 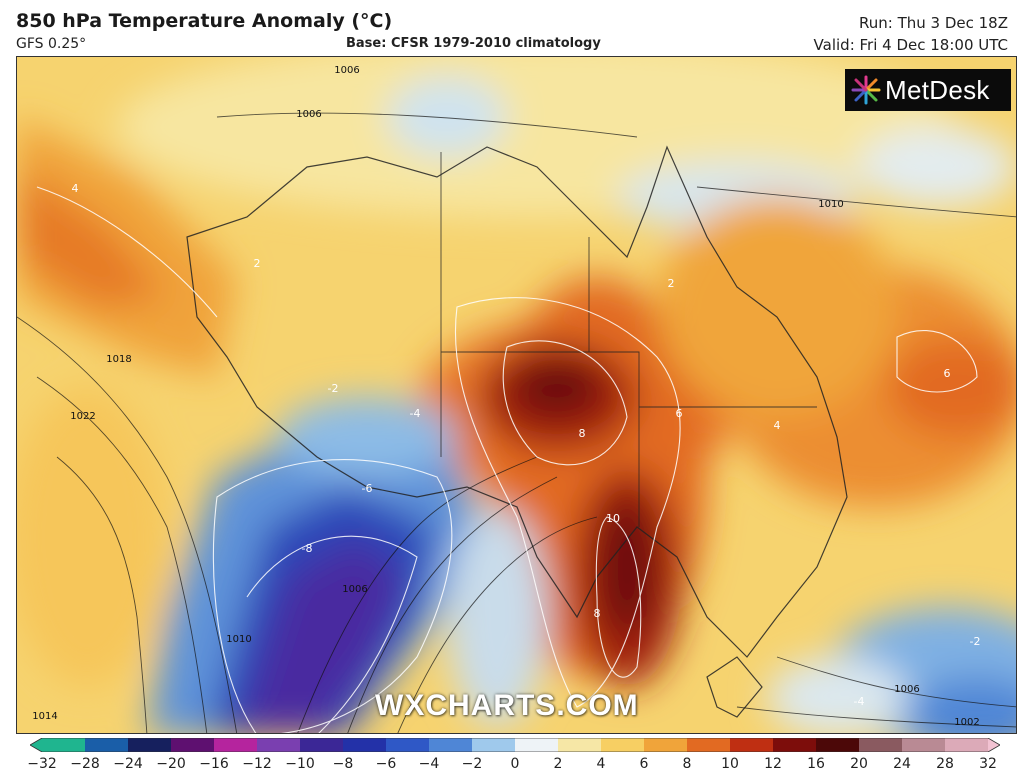 What do you see at coordinates (558, 764) in the screenshot?
I see `colorbar-tick-label: 2` at bounding box center [558, 764].